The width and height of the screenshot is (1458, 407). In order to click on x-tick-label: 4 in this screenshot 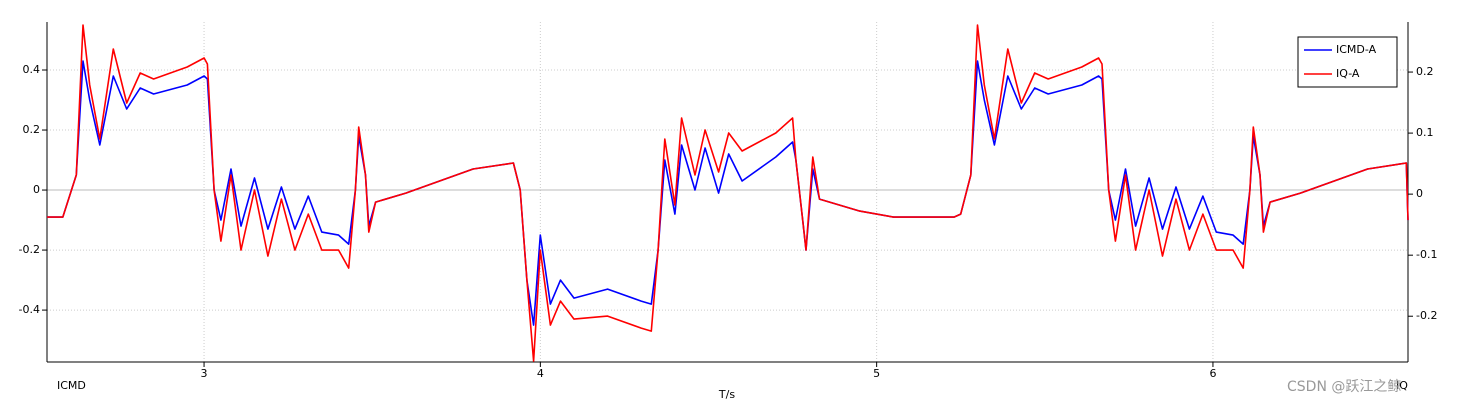, I will do `click(540, 373)`.